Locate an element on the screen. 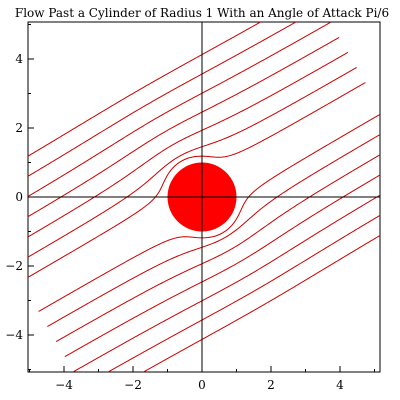  y-tick-label: 4 is located at coordinates (19, 59).